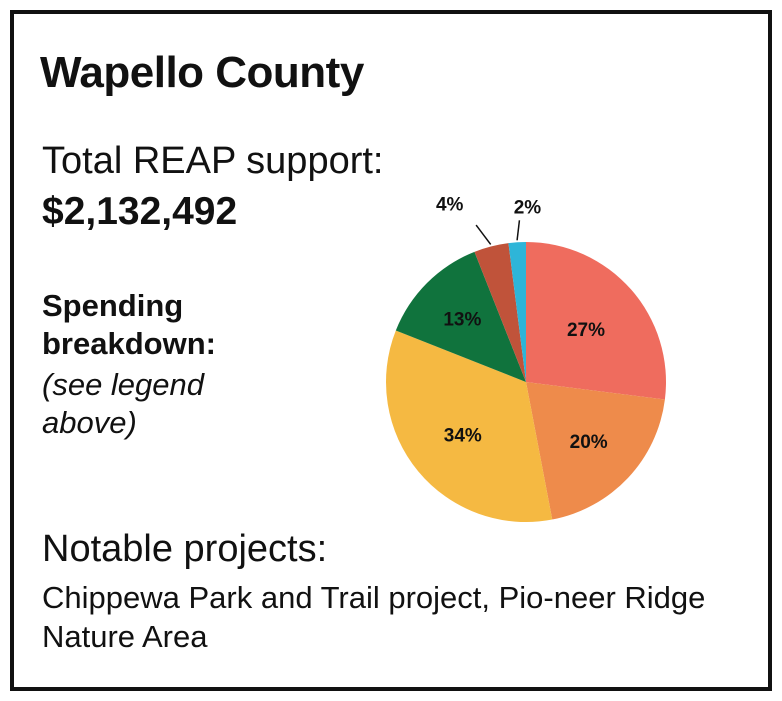  What do you see at coordinates (528, 207) in the screenshot?
I see `pie-label-6: 2%` at bounding box center [528, 207].